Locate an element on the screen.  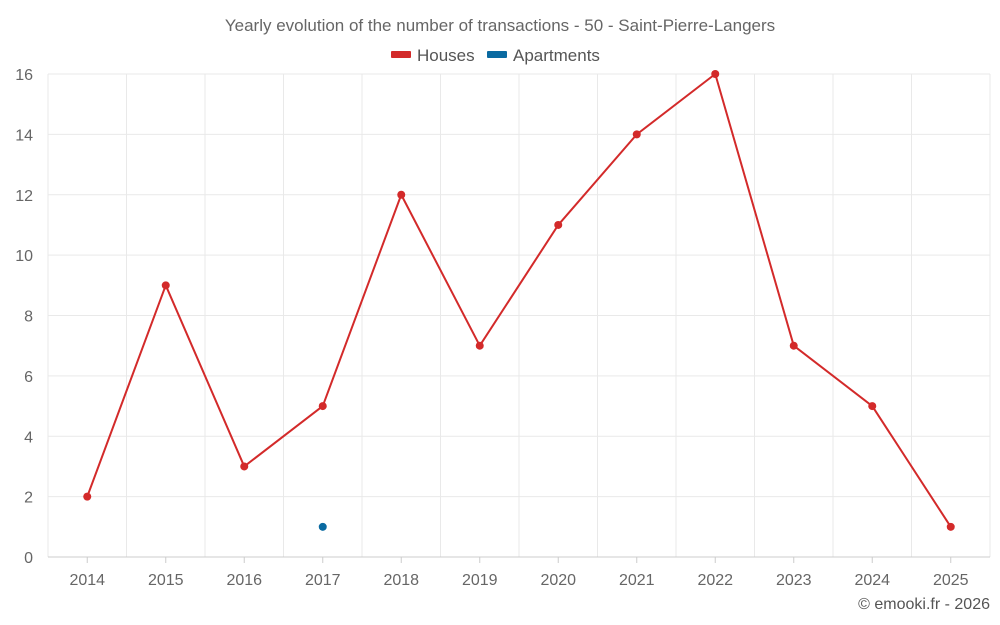
legend-item-houses: Houses is located at coordinates (433, 55).